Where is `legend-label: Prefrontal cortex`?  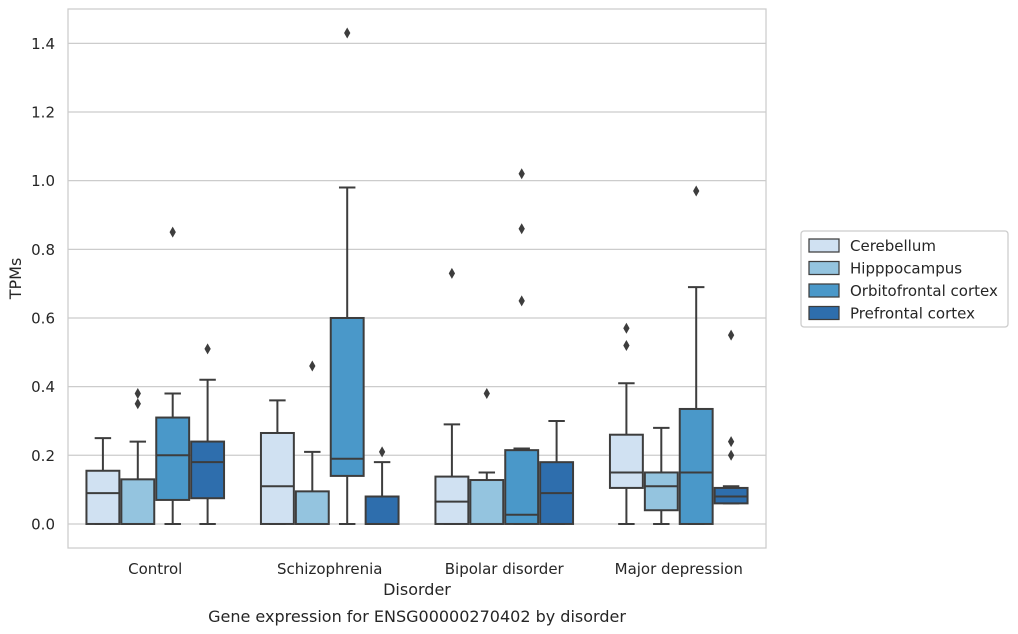 legend-label: Prefrontal cortex is located at coordinates (912, 314).